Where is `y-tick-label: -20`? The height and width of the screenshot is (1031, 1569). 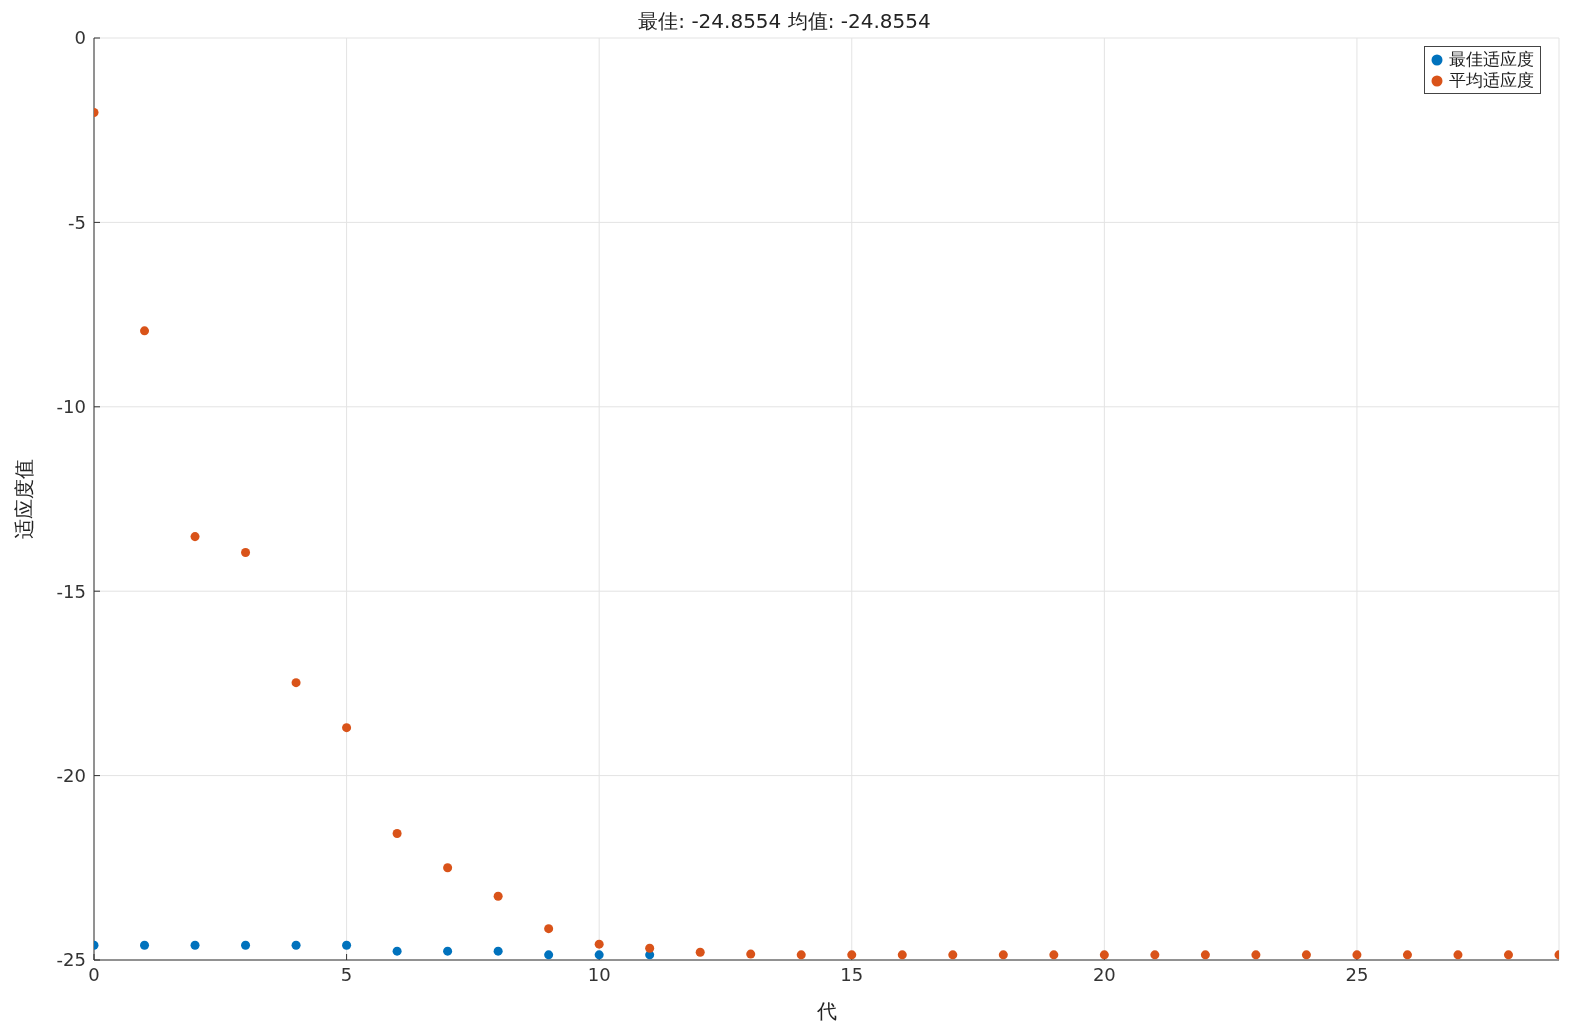 y-tick-label: -20 is located at coordinates (71, 775).